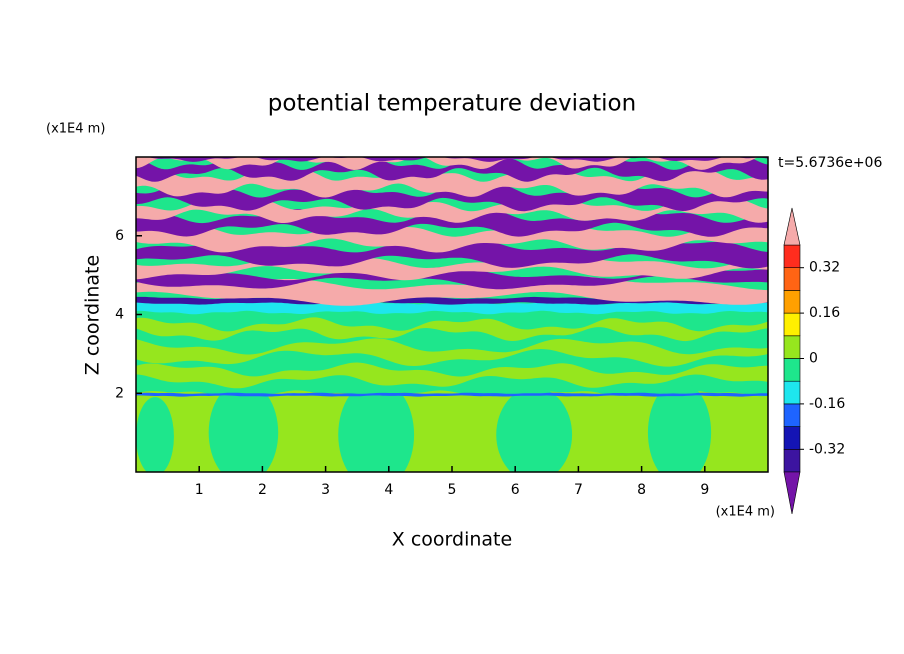  Describe the element at coordinates (813, 359) in the screenshot. I see `colorbar-tick-label: 0` at that location.